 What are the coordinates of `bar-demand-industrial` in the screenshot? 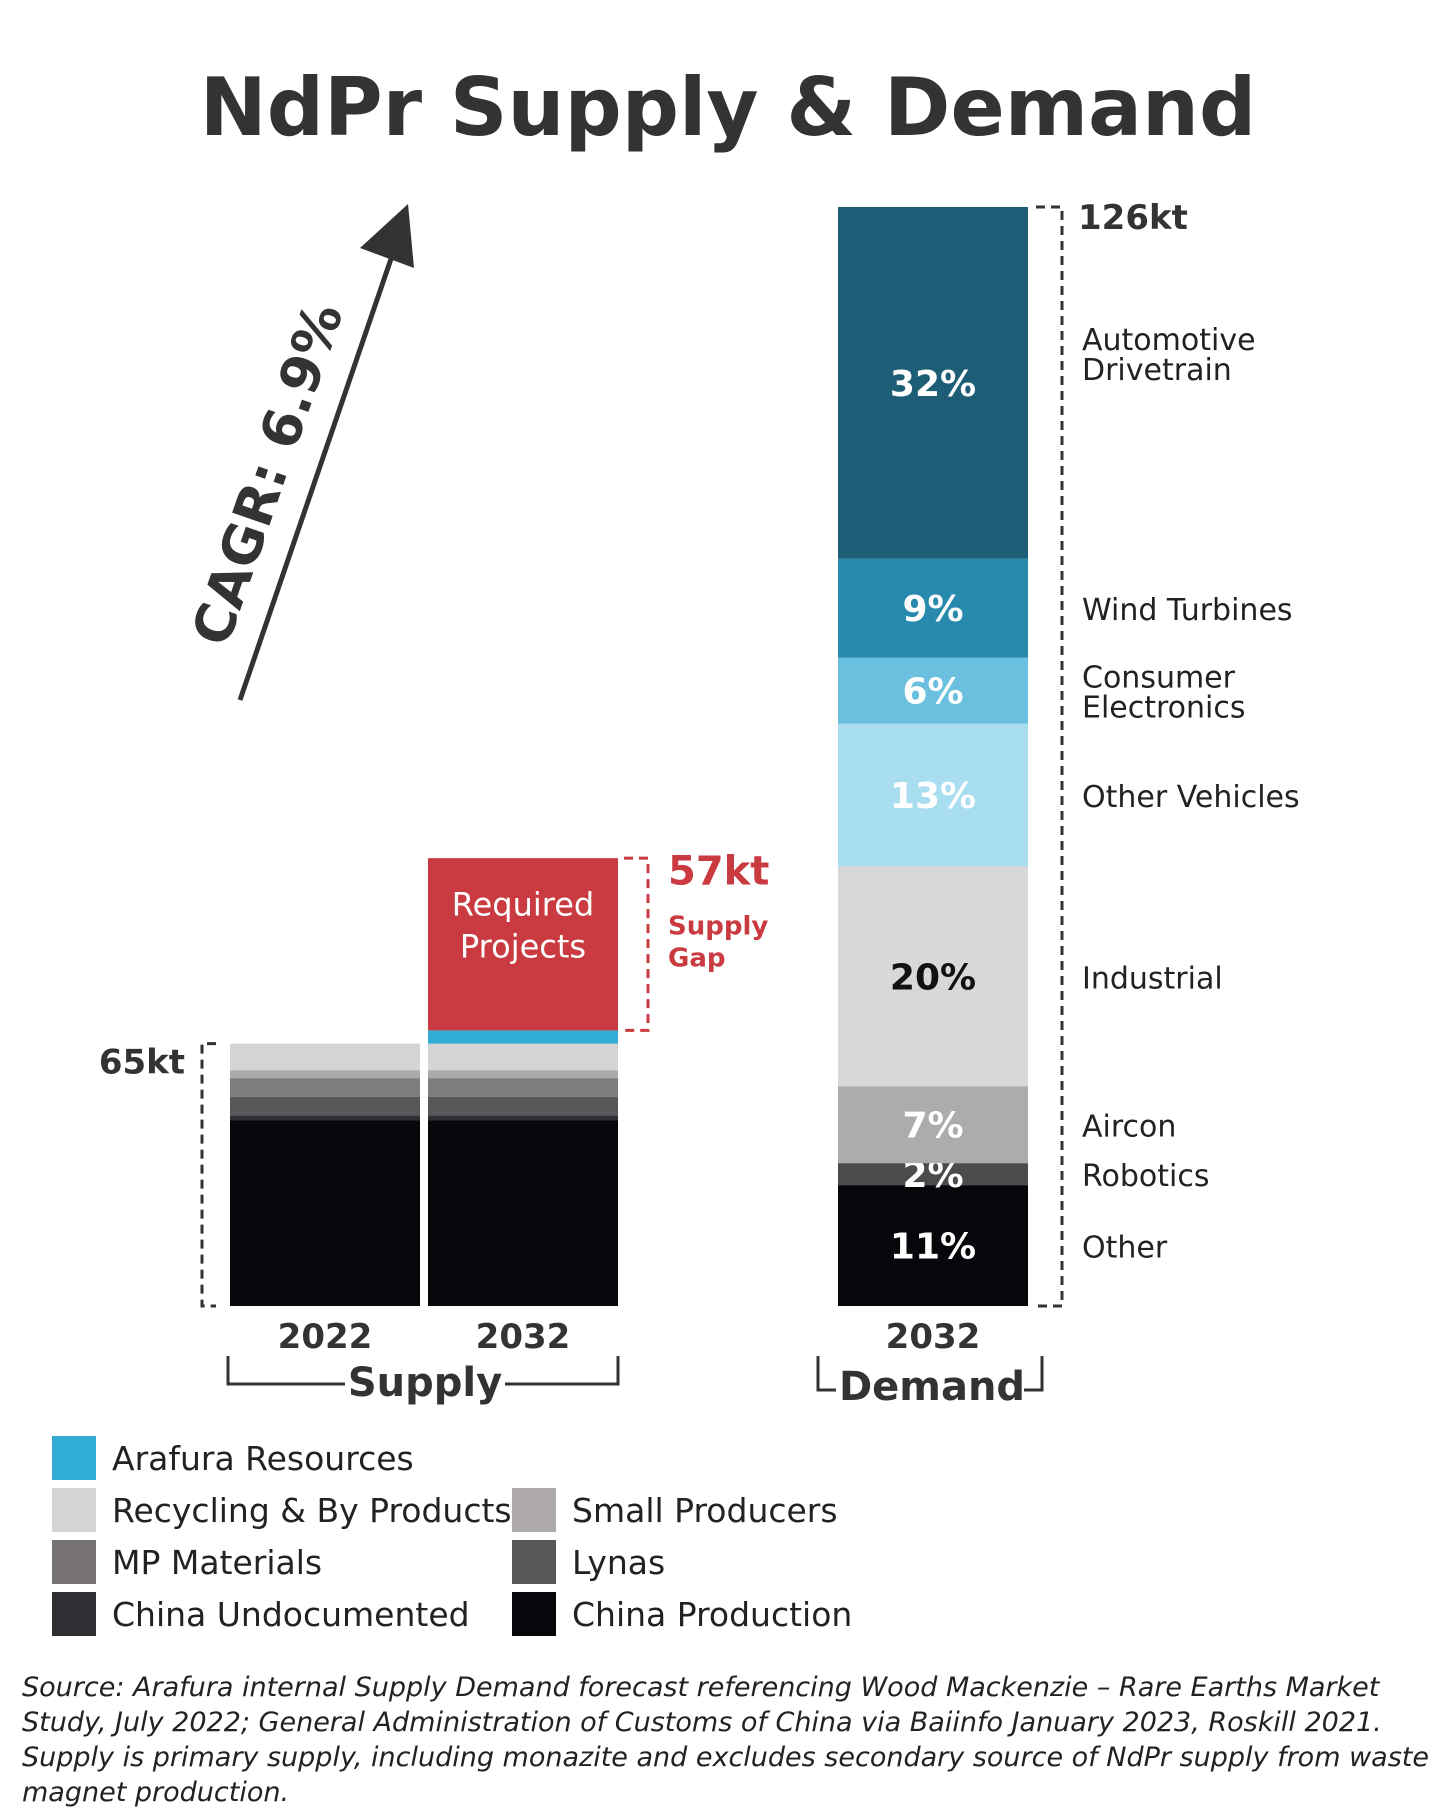 It's located at (933, 976).